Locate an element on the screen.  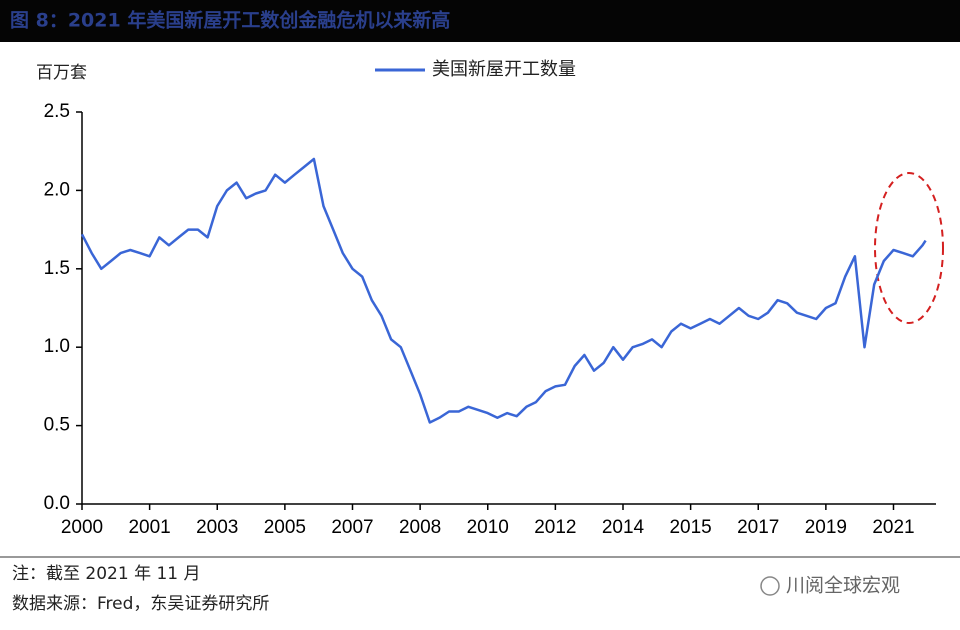
highlight-ellipse is located at coordinates (909, 248).